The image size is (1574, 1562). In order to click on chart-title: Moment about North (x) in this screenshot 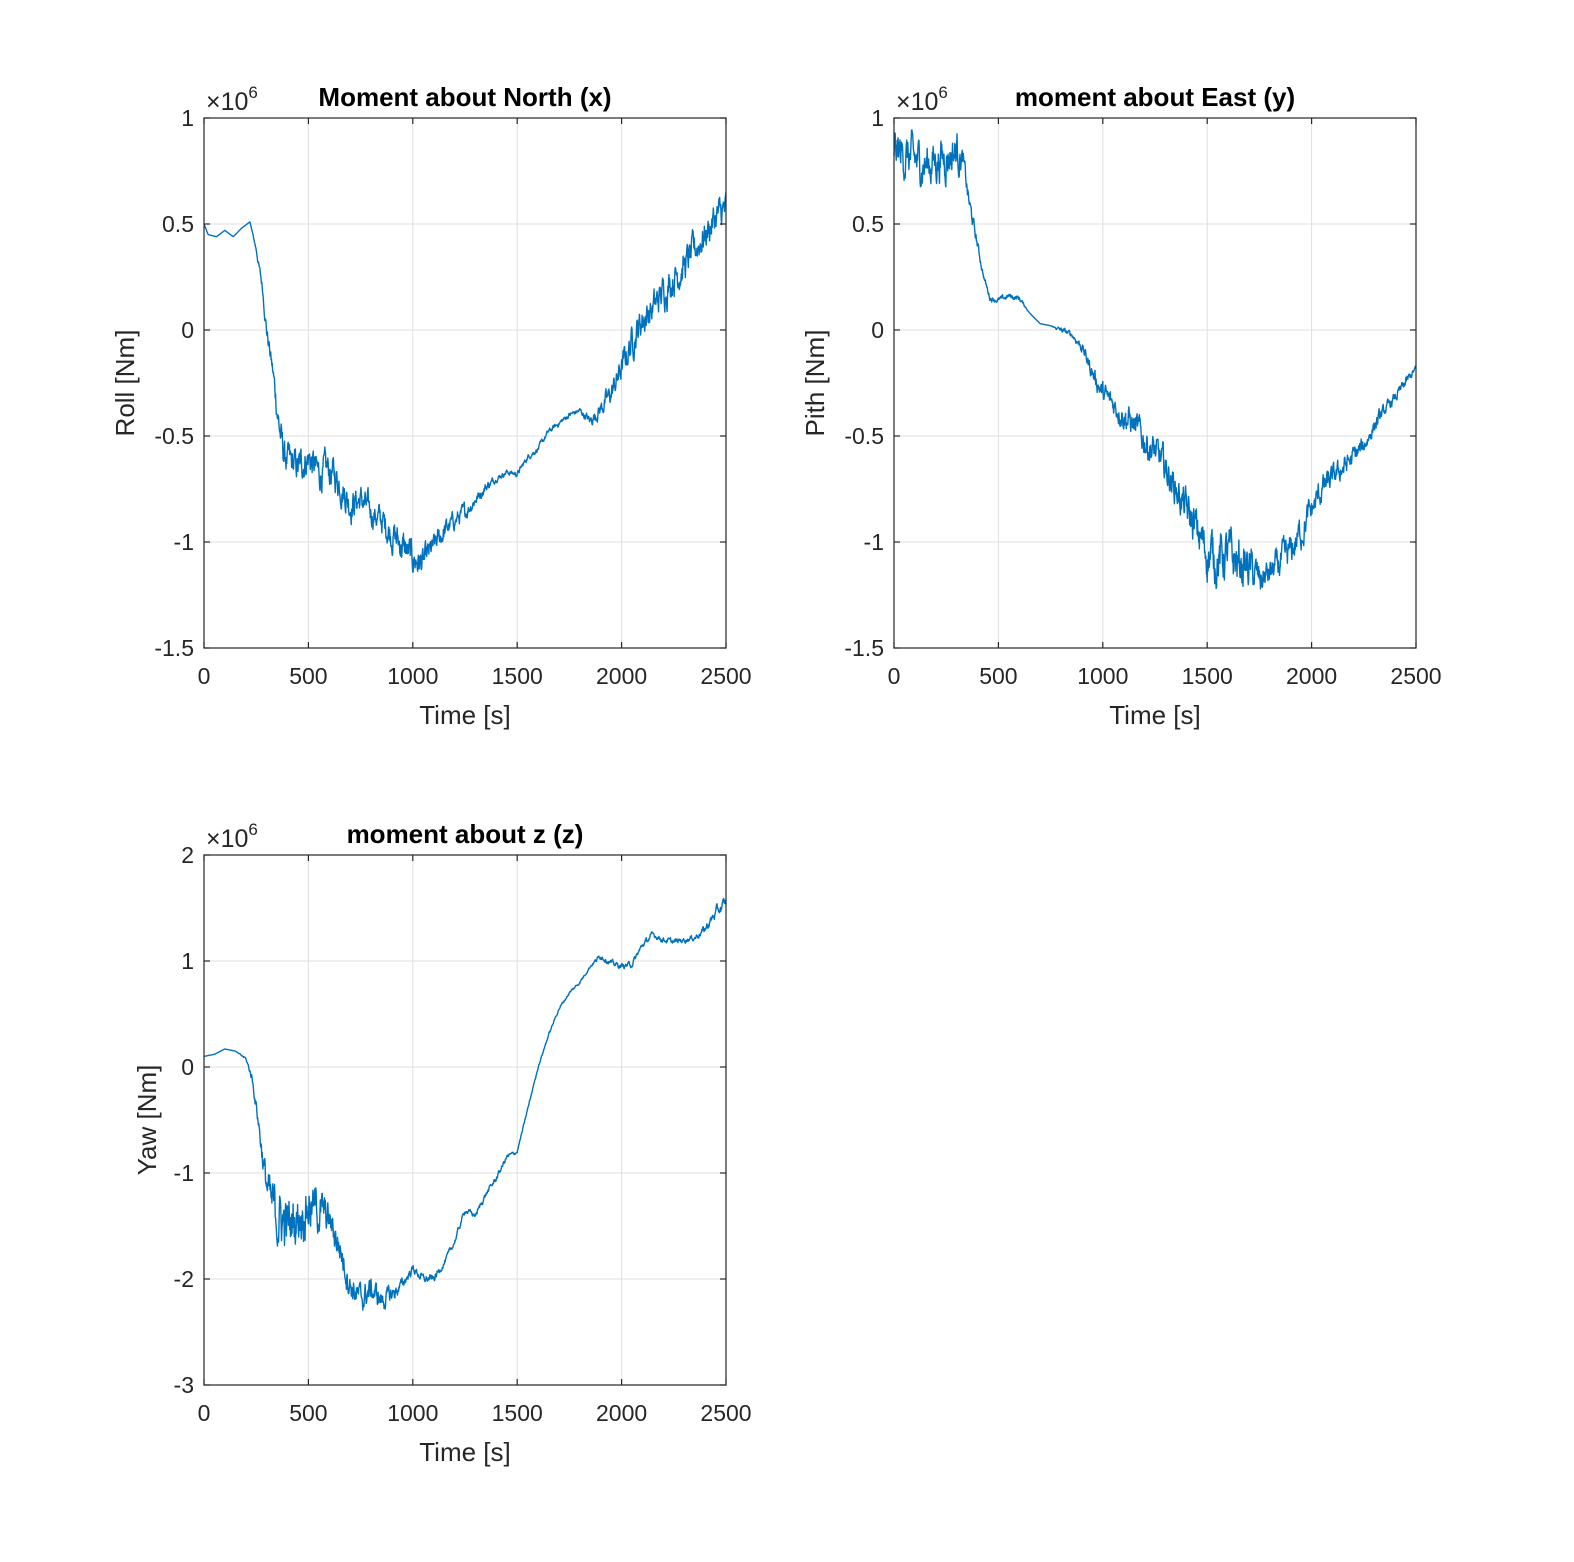, I will do `click(464, 97)`.